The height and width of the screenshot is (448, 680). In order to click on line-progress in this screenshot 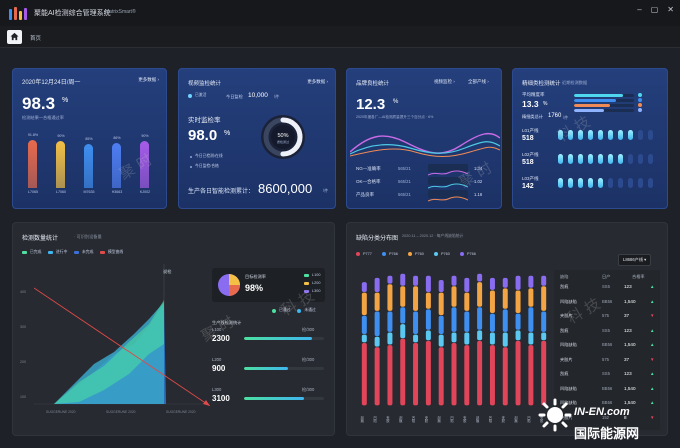, I will do `click(284, 368)`.